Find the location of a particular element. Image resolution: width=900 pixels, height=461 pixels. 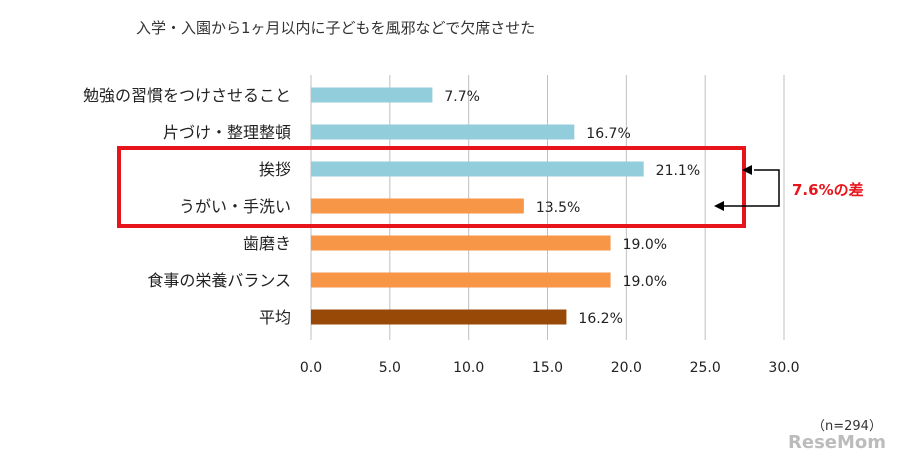

sample-size-note: （n=294） is located at coordinates (847, 426).